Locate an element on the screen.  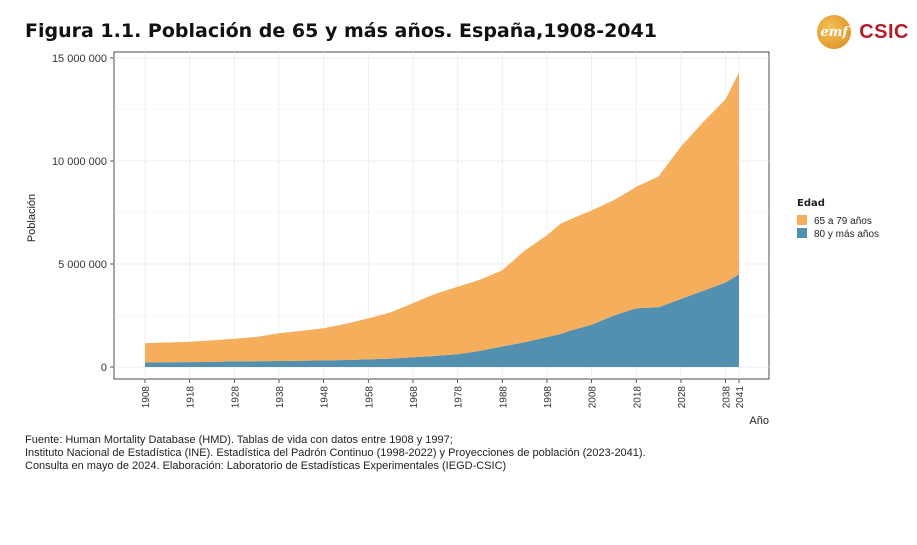
legend-title: Edad is located at coordinates (811, 203).